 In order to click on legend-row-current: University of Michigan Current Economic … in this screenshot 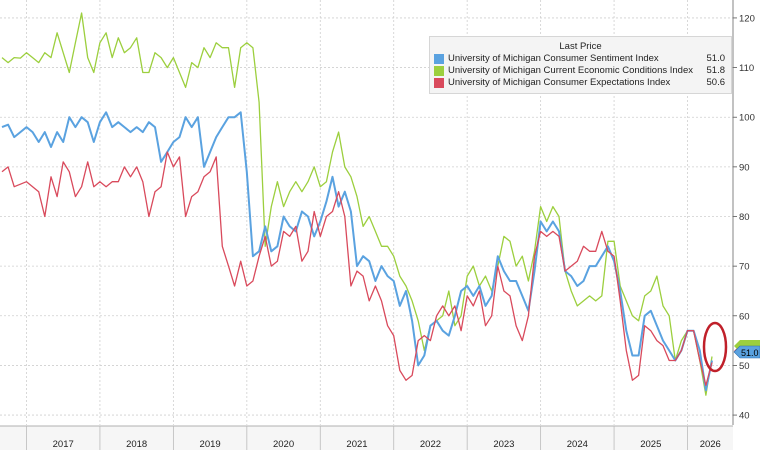, I will do `click(580, 71)`.